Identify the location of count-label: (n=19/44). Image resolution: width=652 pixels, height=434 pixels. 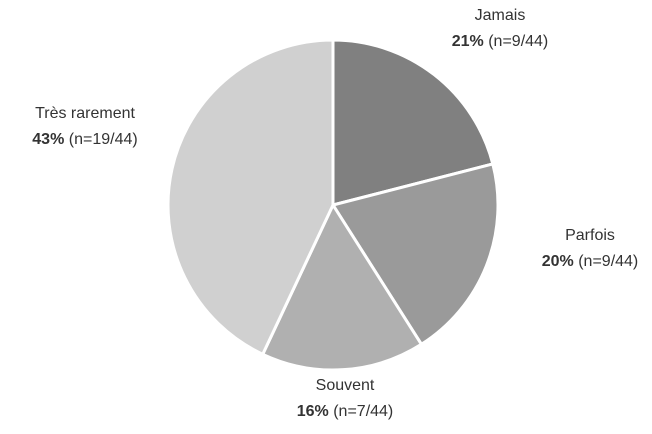
(103, 139).